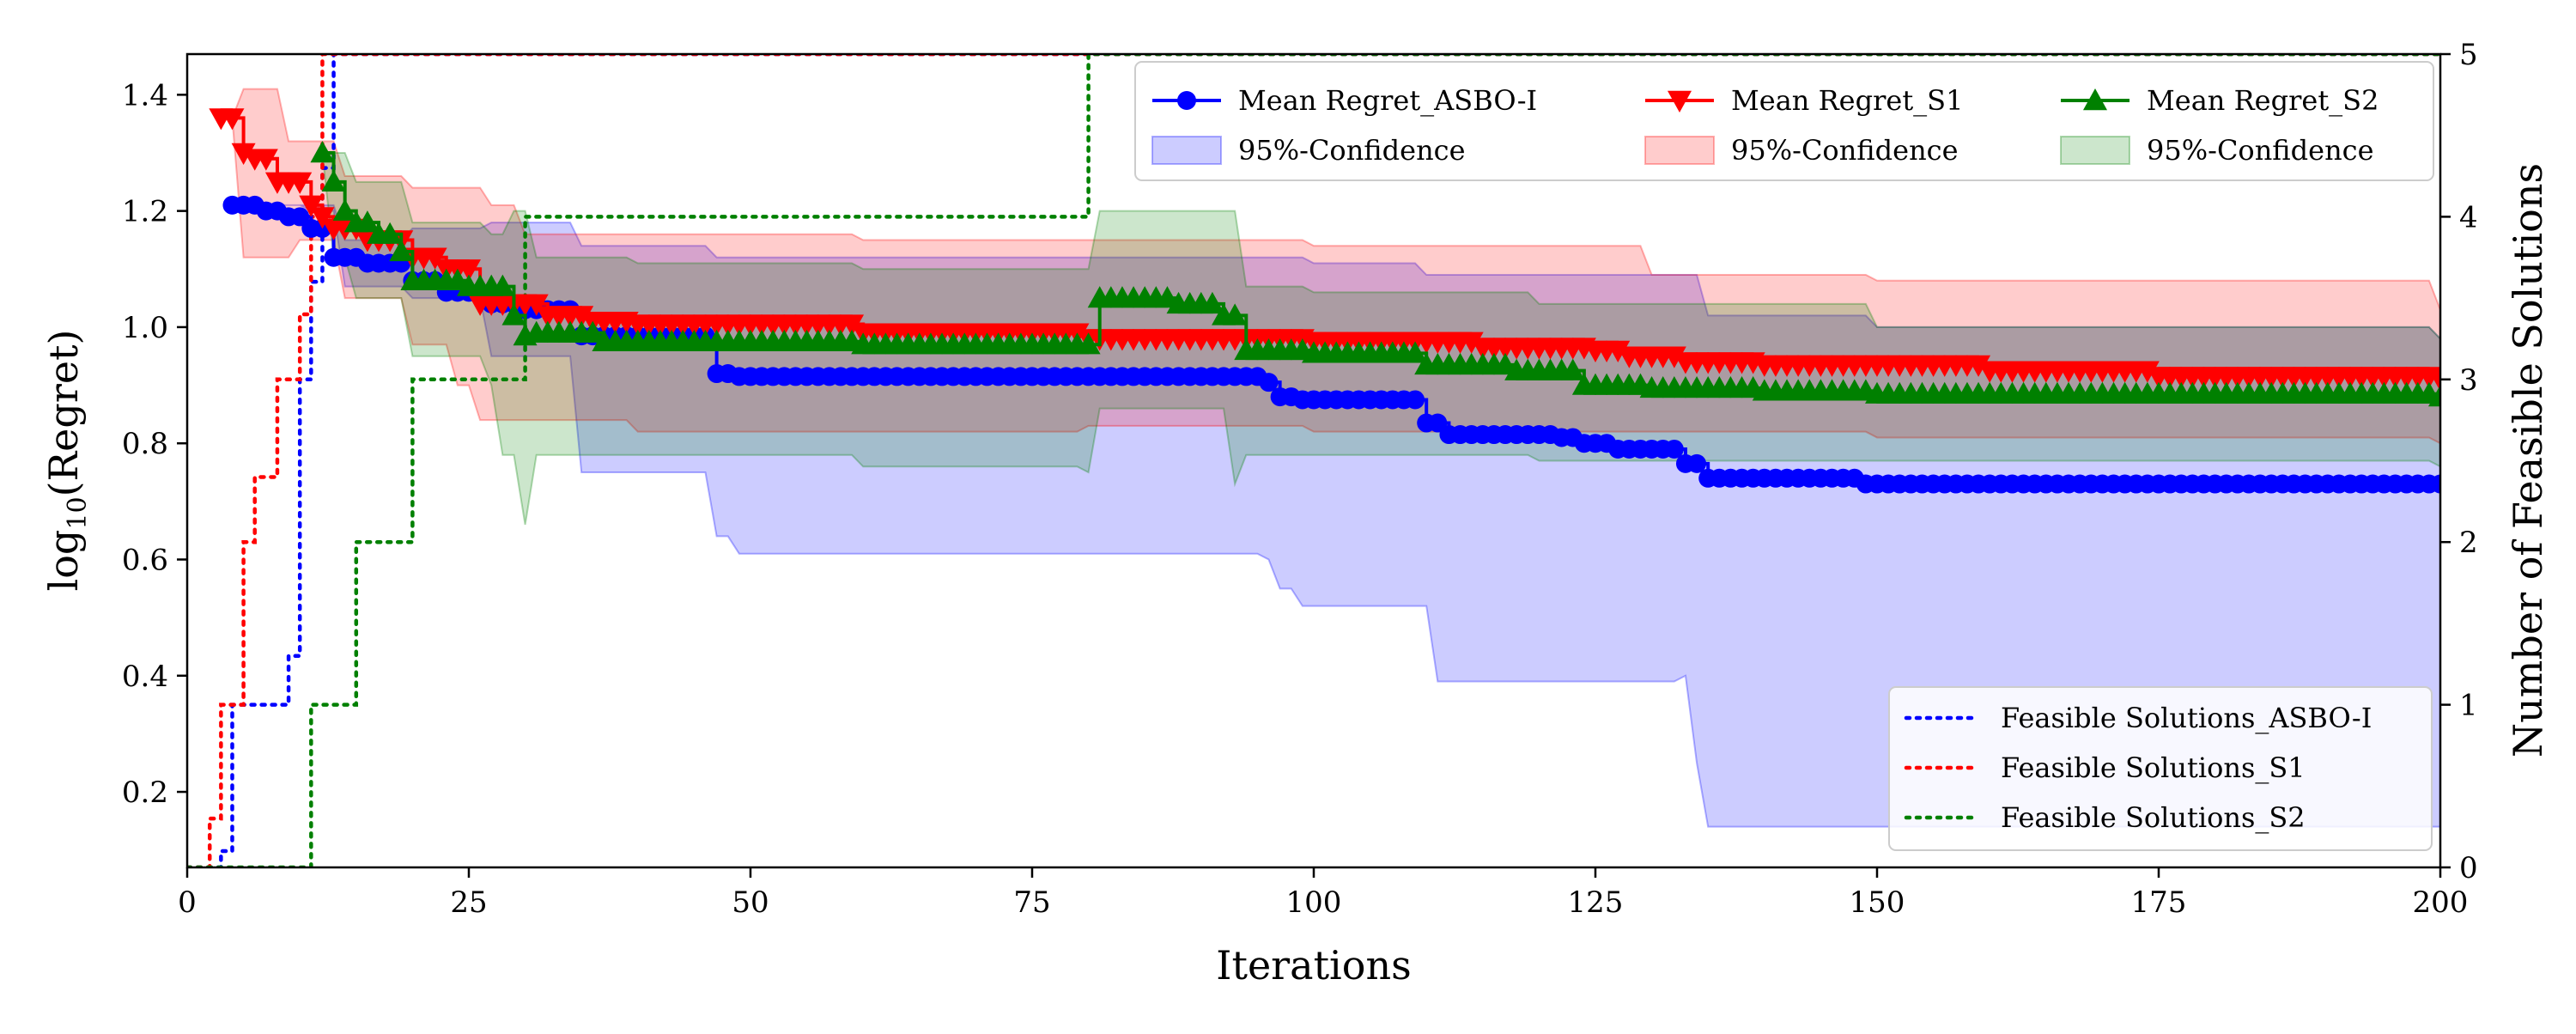  I want to click on legend-band-label-0: 95%-Confidence, so click(1352, 150).